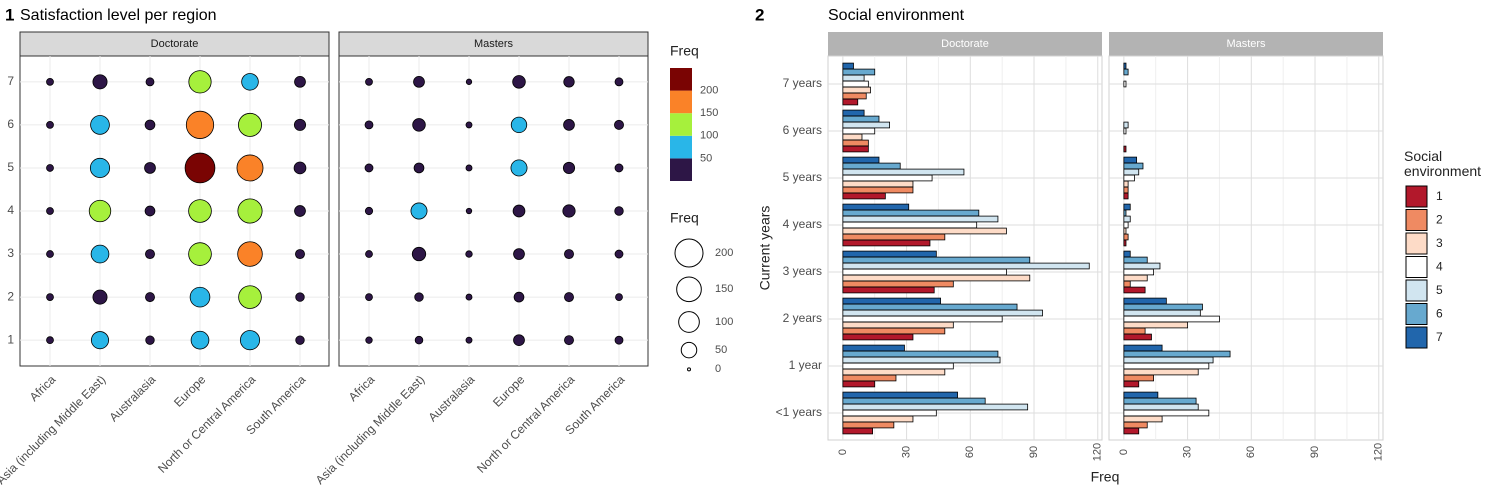  What do you see at coordinates (896, 15) in the screenshot?
I see `chart-title: Social environment` at bounding box center [896, 15].